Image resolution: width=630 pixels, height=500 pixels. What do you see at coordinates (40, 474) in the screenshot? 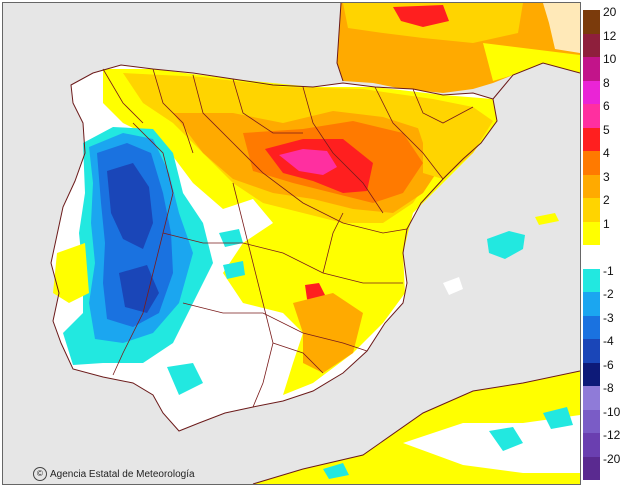
I see `copyright-icon: ©` at bounding box center [40, 474].